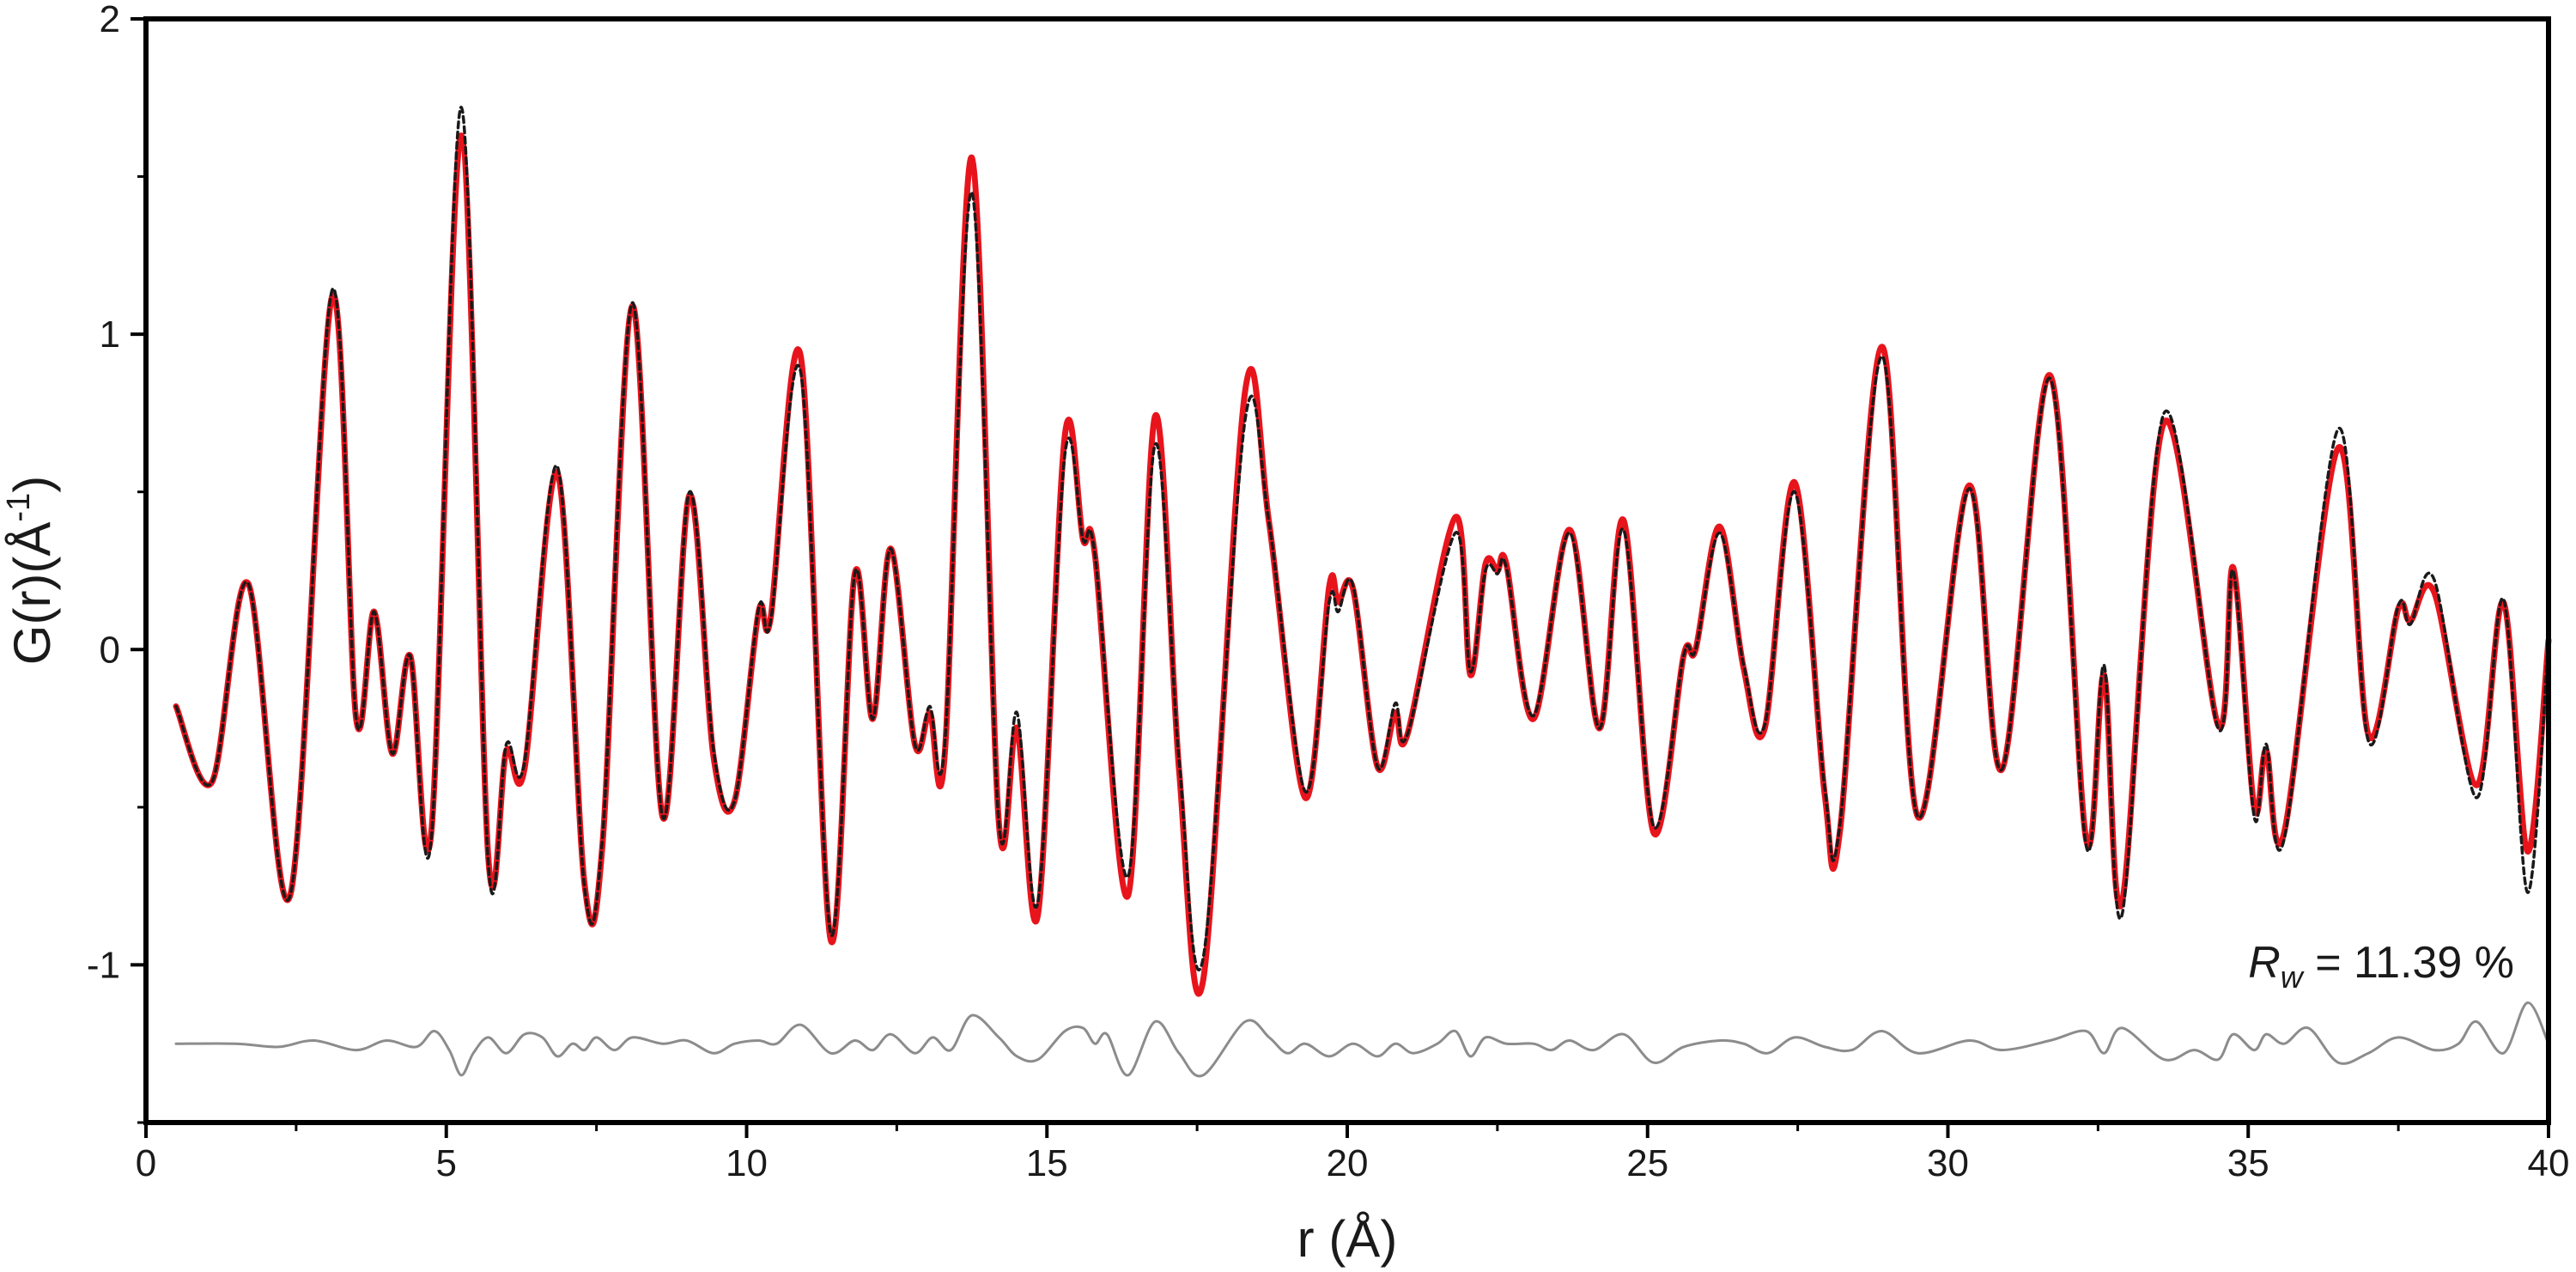  What do you see at coordinates (2293, 977) in the screenshot?
I see `rw-subscript: w` at bounding box center [2293, 977].